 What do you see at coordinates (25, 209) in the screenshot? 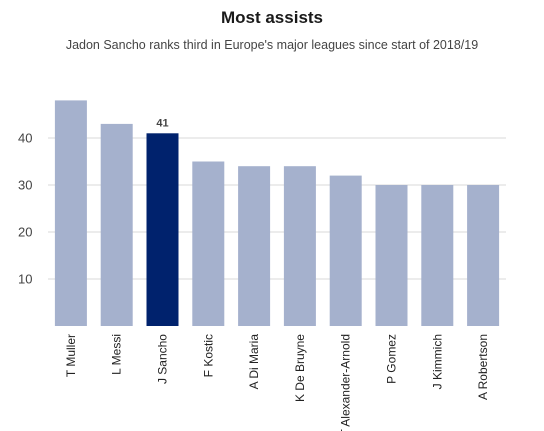
I see `y-axis-ticks: 10 20 30 40` at bounding box center [25, 209].